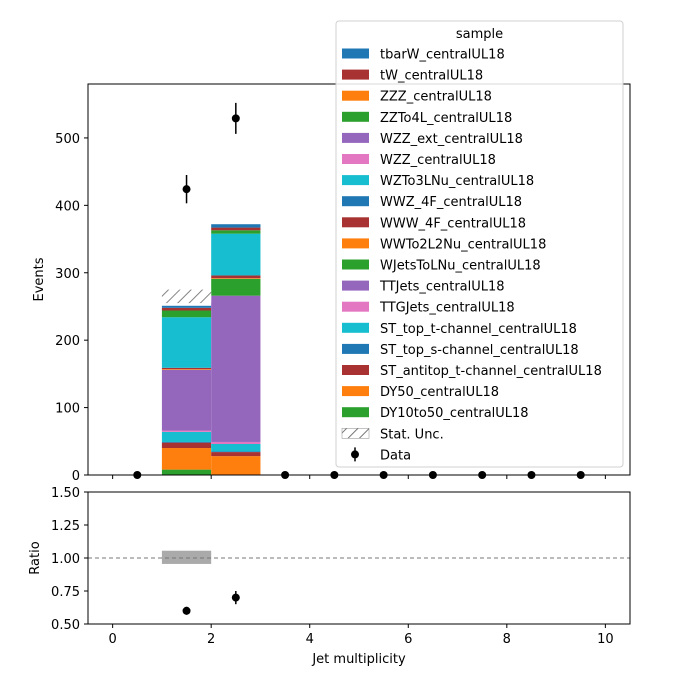 The image size is (700, 700). Describe the element at coordinates (355, 264) in the screenshot. I see `legend-swatch-WJetsToLNu_centralUL18` at that location.